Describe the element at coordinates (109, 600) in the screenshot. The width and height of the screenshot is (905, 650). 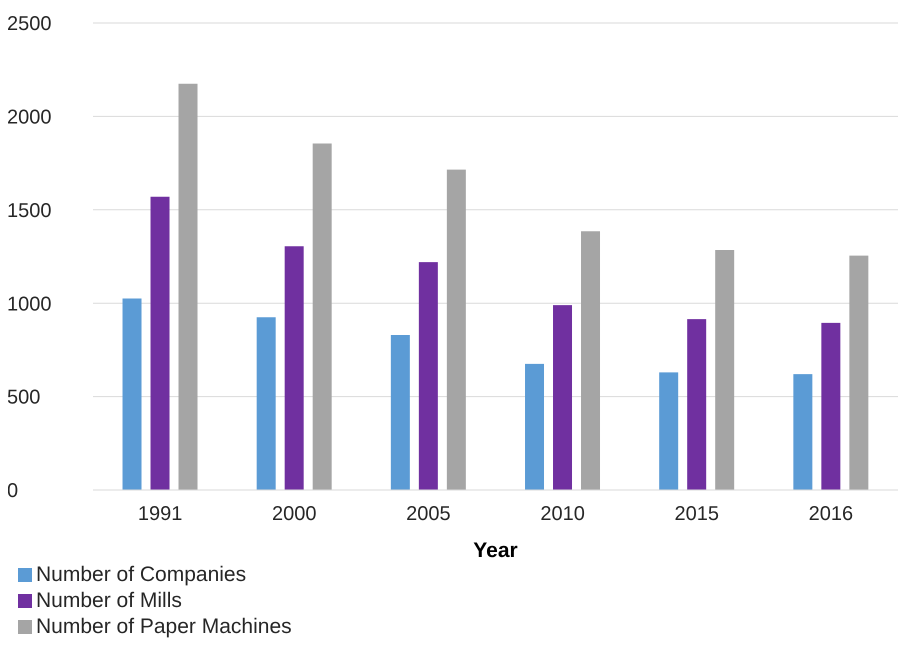
I see `legend-label: Number of Mills` at that location.